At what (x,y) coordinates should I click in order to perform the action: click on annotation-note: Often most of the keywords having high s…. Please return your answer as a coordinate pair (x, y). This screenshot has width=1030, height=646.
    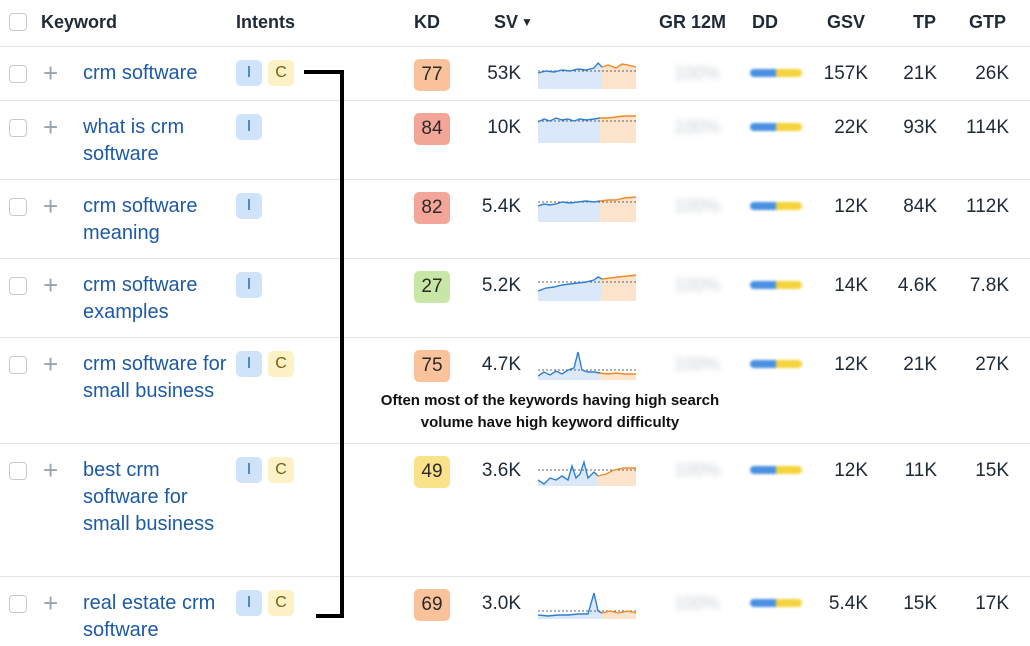
    Looking at the image, I should click on (550, 412).